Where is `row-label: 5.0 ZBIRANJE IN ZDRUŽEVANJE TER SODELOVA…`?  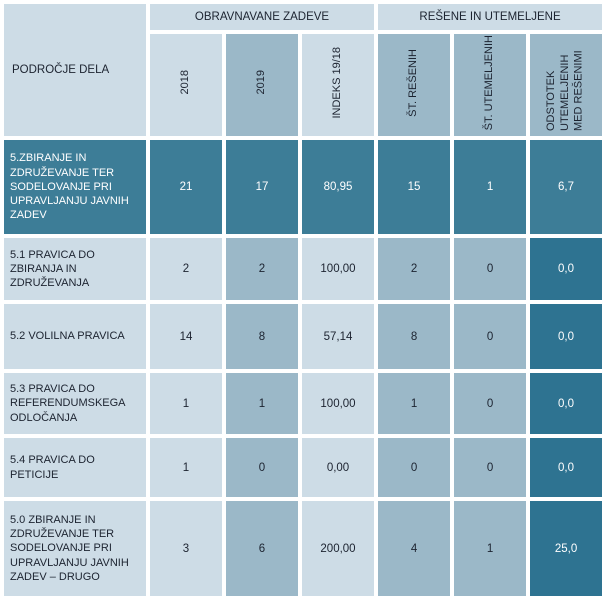
row-label: 5.0 ZBIRANJE IN ZDRUŽEVANJE TER SODELOVA… is located at coordinates (75, 548).